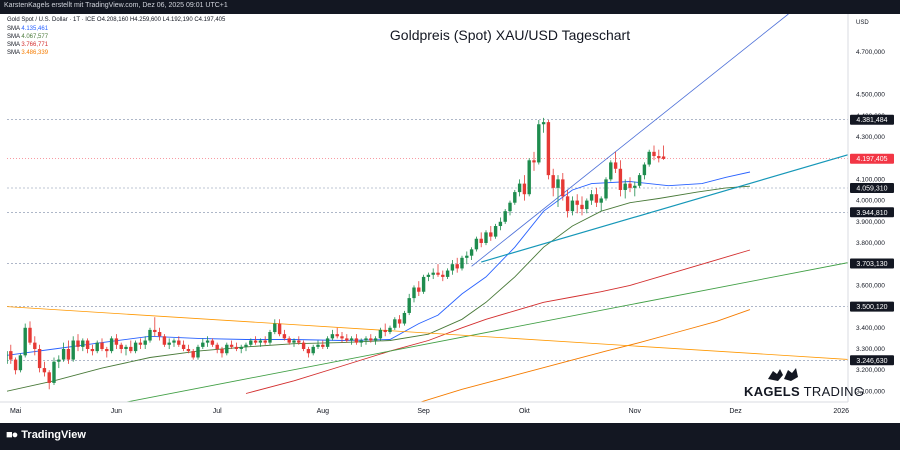 The width and height of the screenshot is (900, 450). I want to click on last-price-box, so click(872, 158).